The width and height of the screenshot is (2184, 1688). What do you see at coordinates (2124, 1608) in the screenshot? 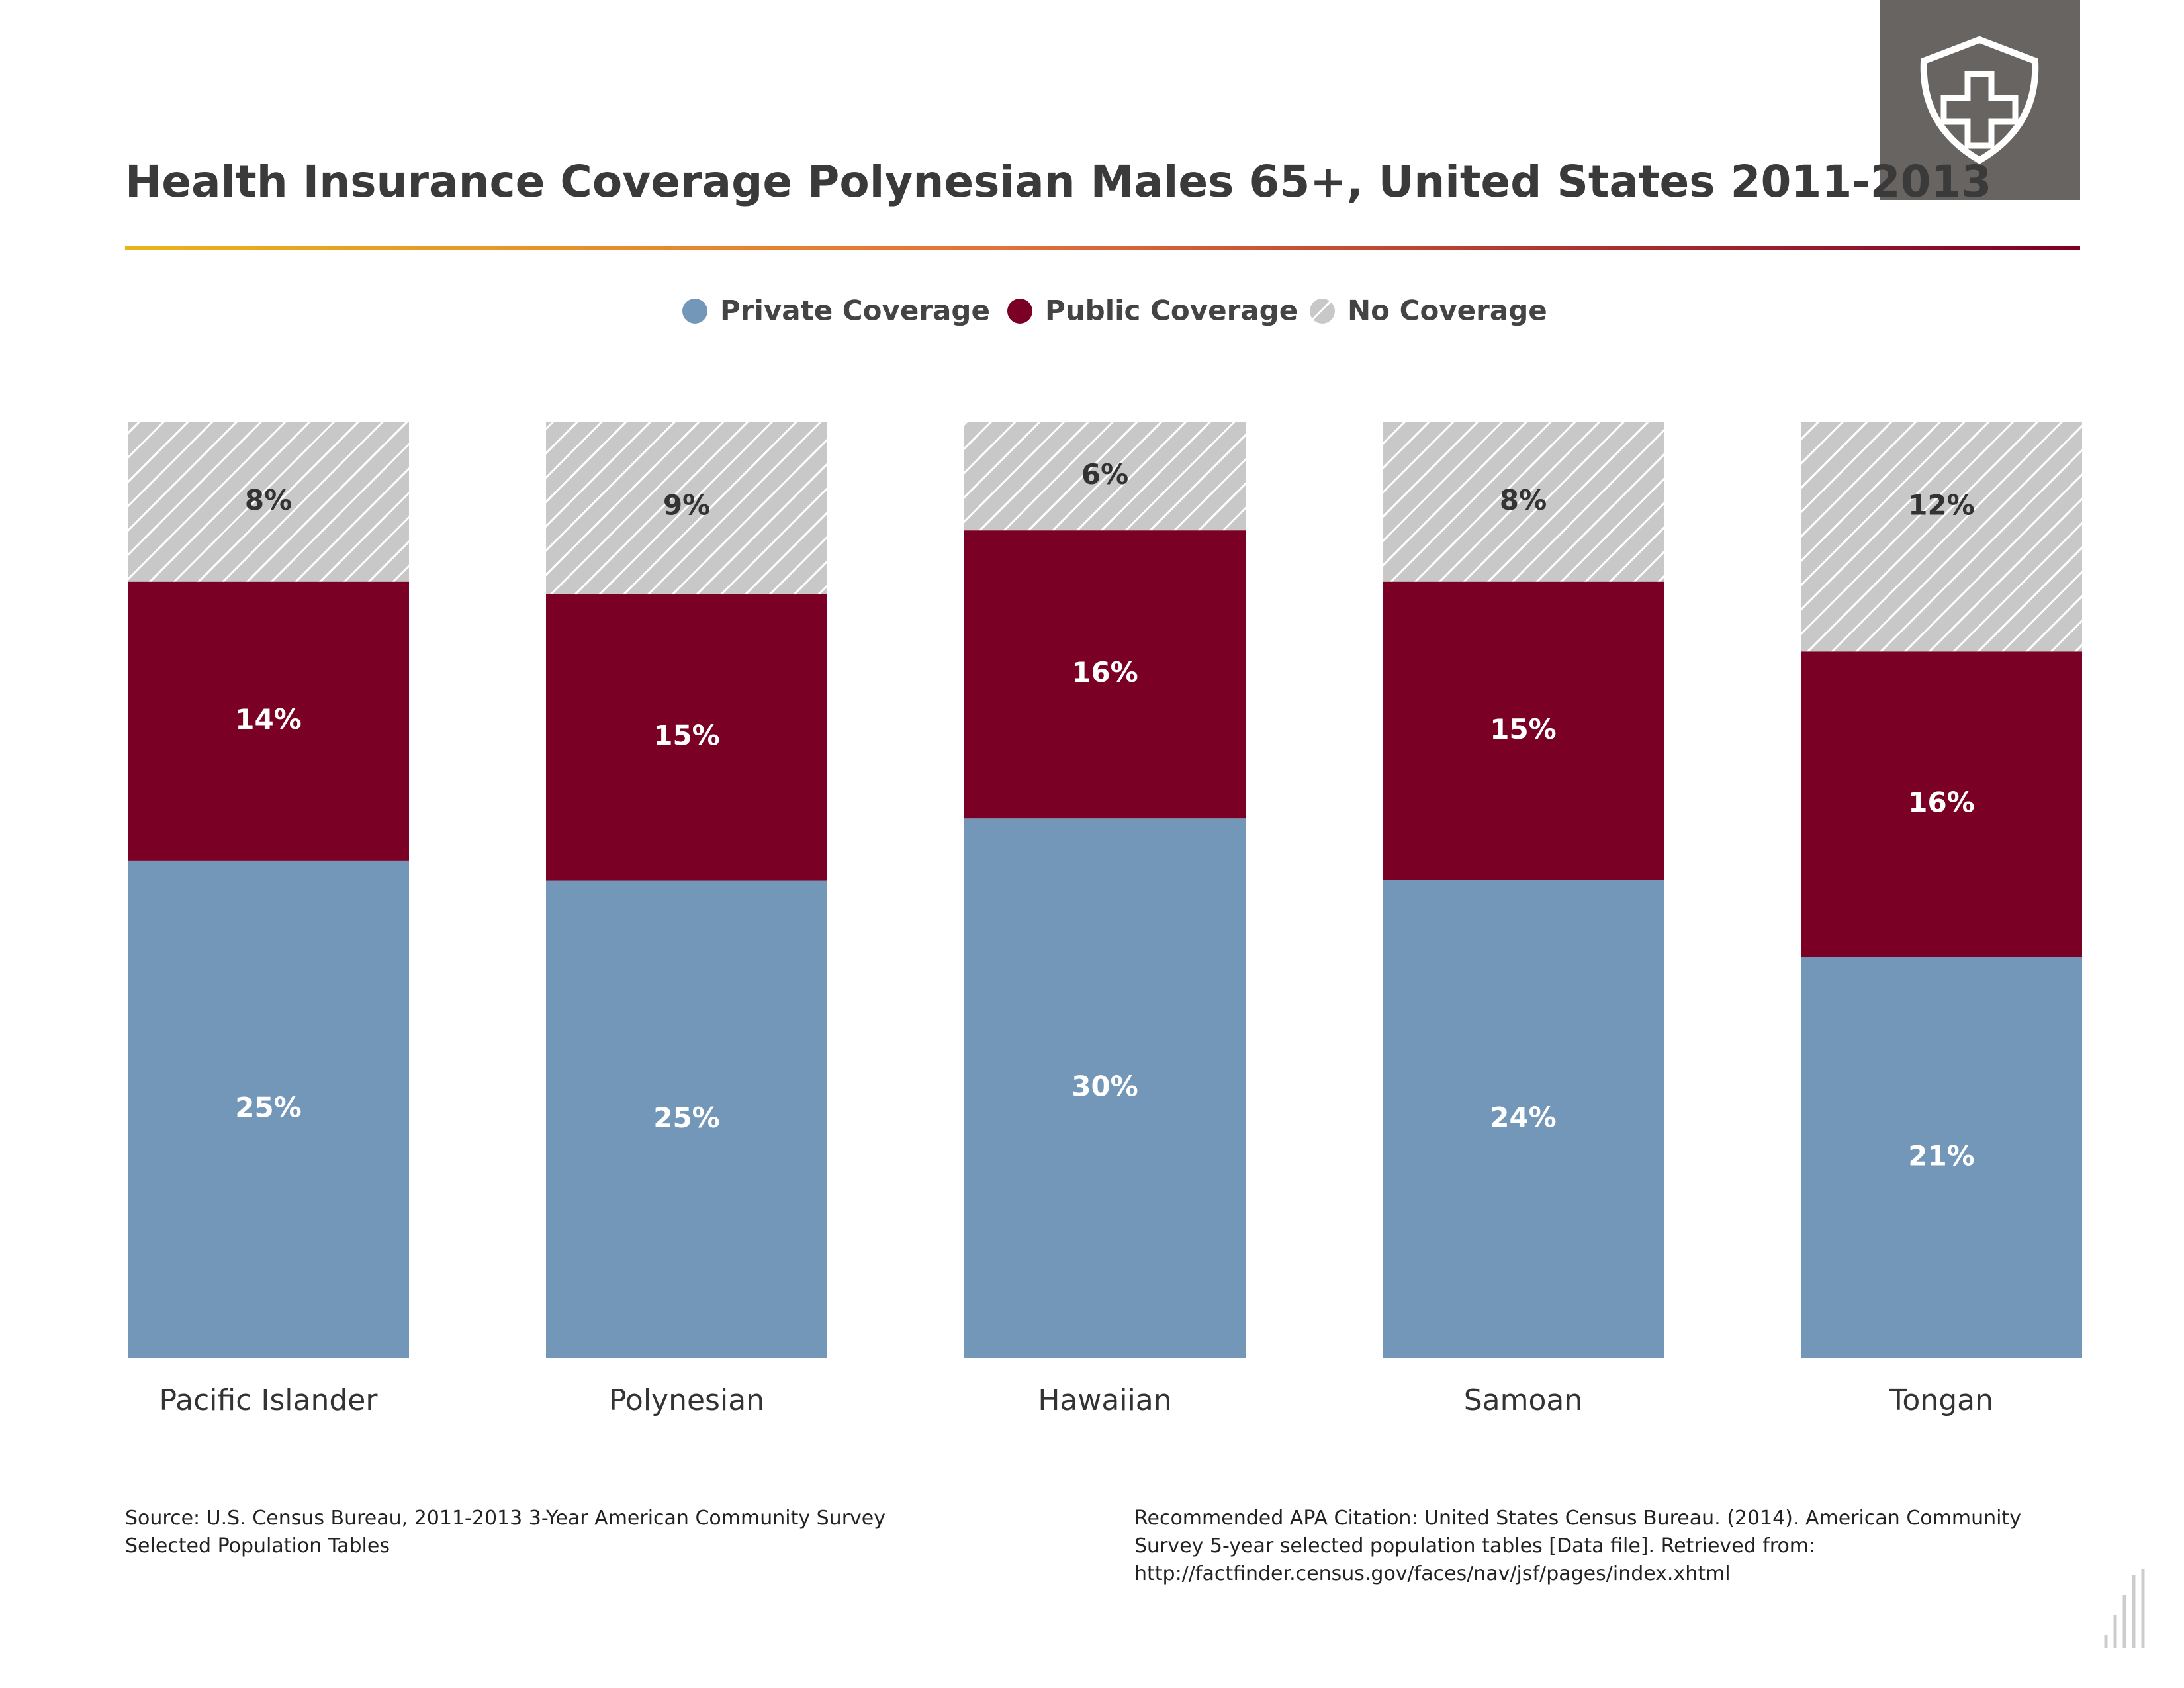
I see `corner-logo` at bounding box center [2124, 1608].